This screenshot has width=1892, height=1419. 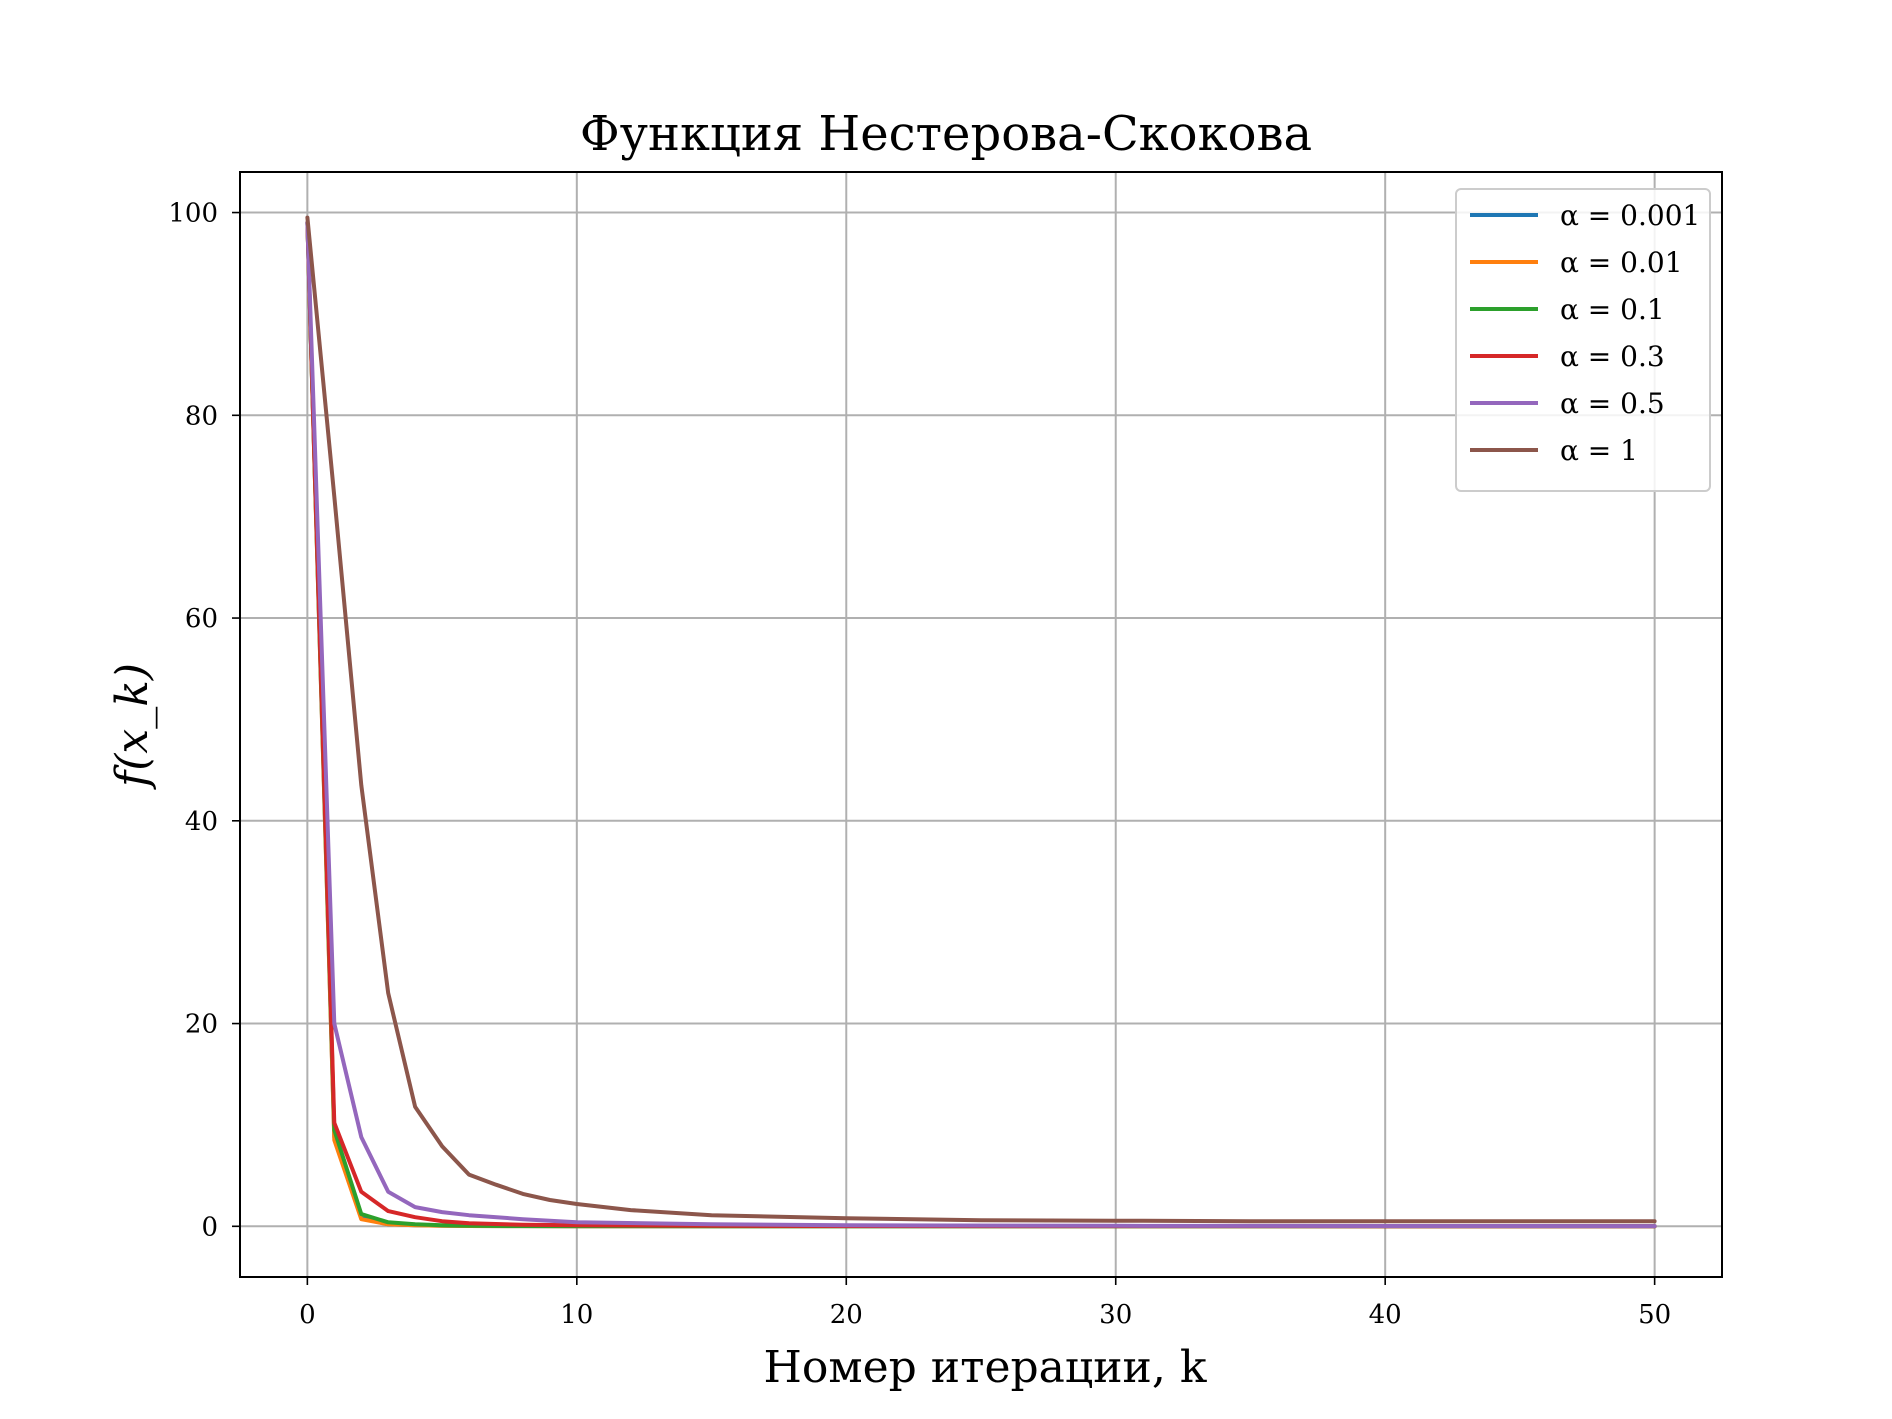 I want to click on legend-entry: α = 1, so click(x=1599, y=450).